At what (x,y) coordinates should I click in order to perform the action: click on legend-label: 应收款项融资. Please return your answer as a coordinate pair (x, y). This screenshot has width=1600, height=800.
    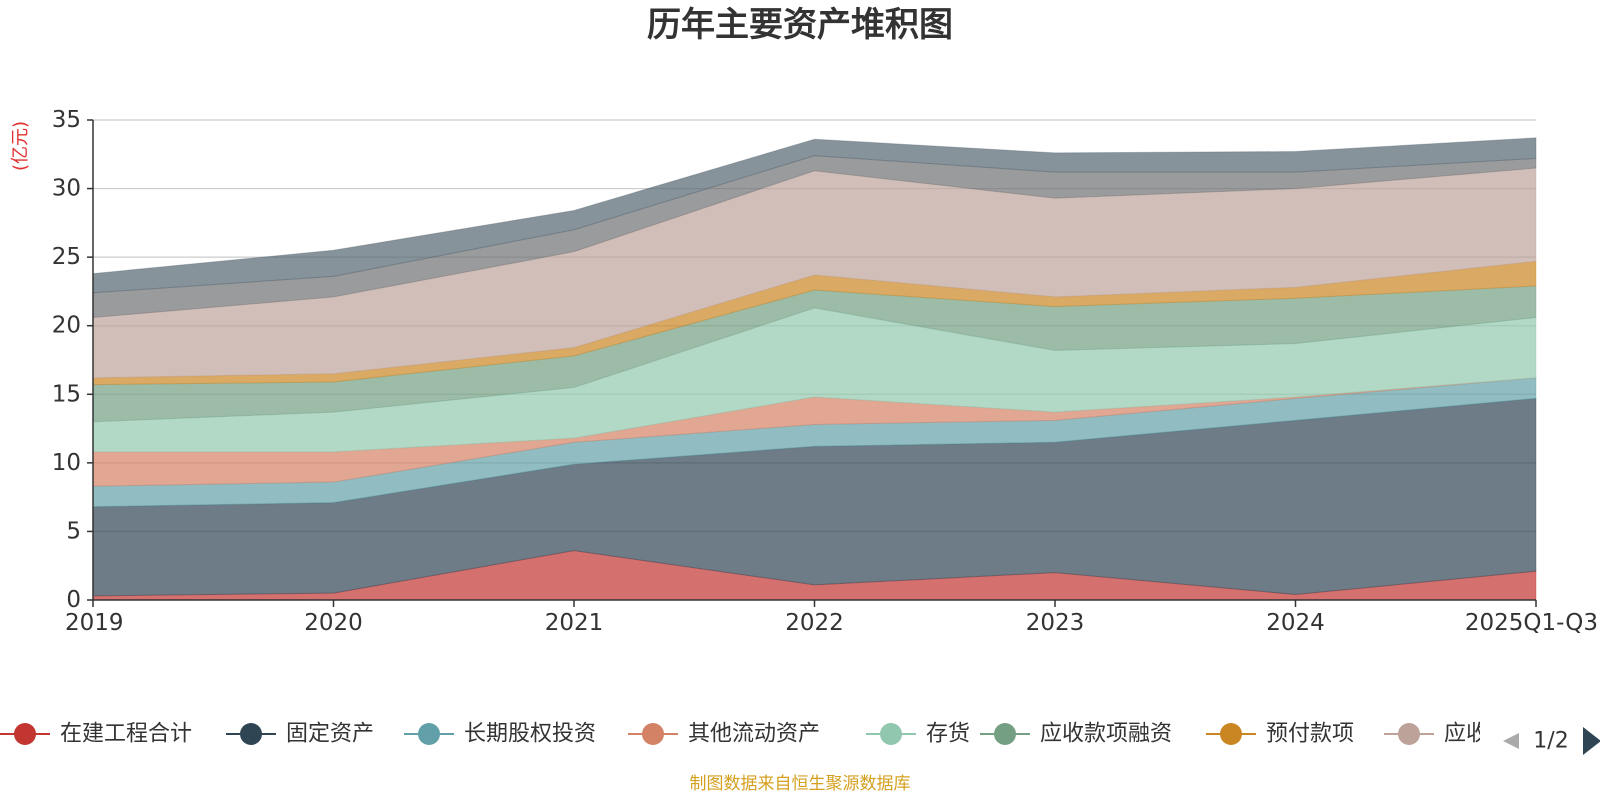
    Looking at the image, I should click on (1106, 734).